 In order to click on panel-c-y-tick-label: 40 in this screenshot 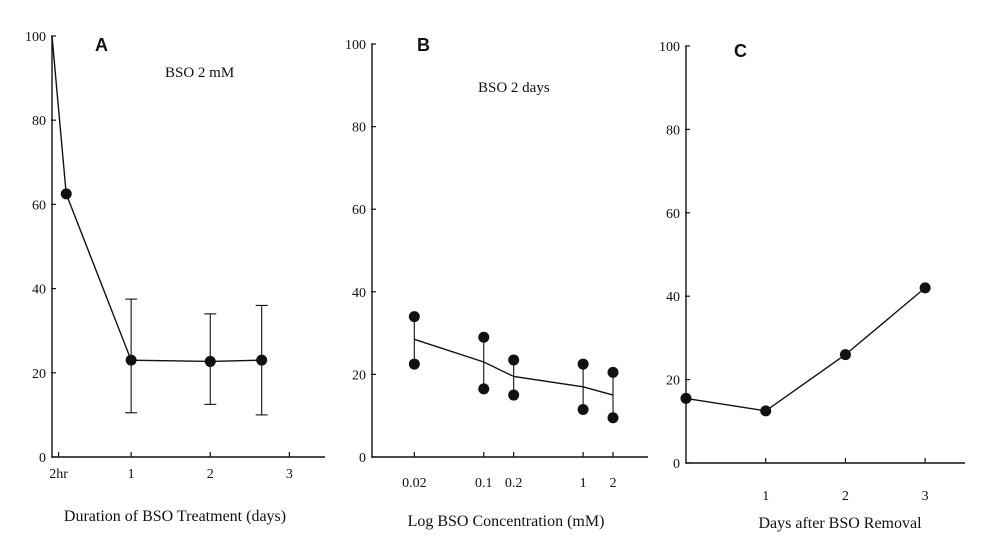, I will do `click(673, 297)`.